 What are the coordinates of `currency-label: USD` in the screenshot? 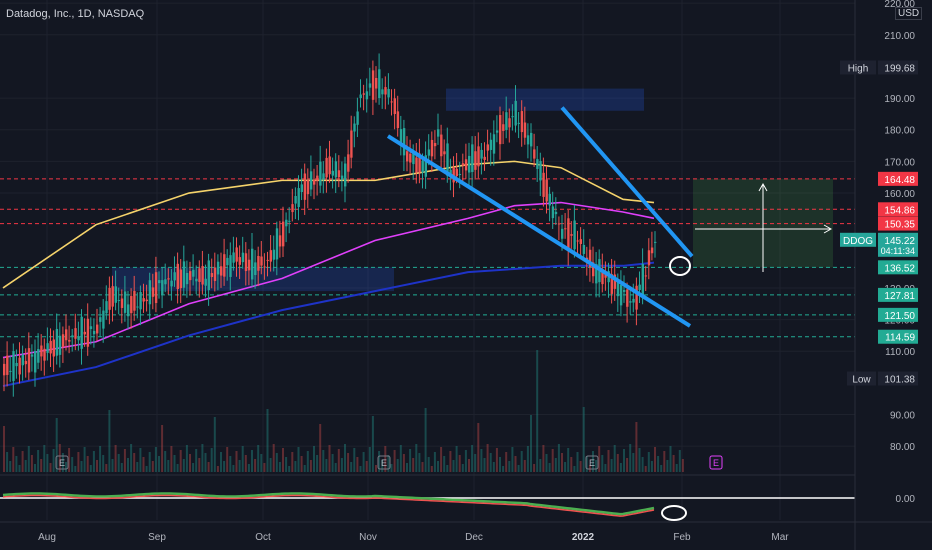 It's located at (909, 13).